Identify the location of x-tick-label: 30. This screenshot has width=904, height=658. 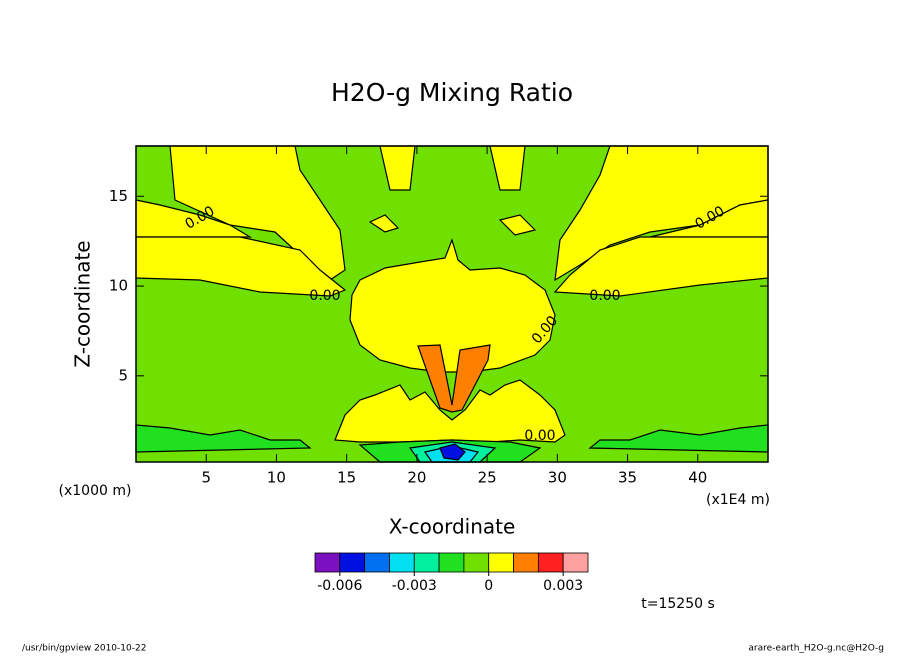
(557, 478).